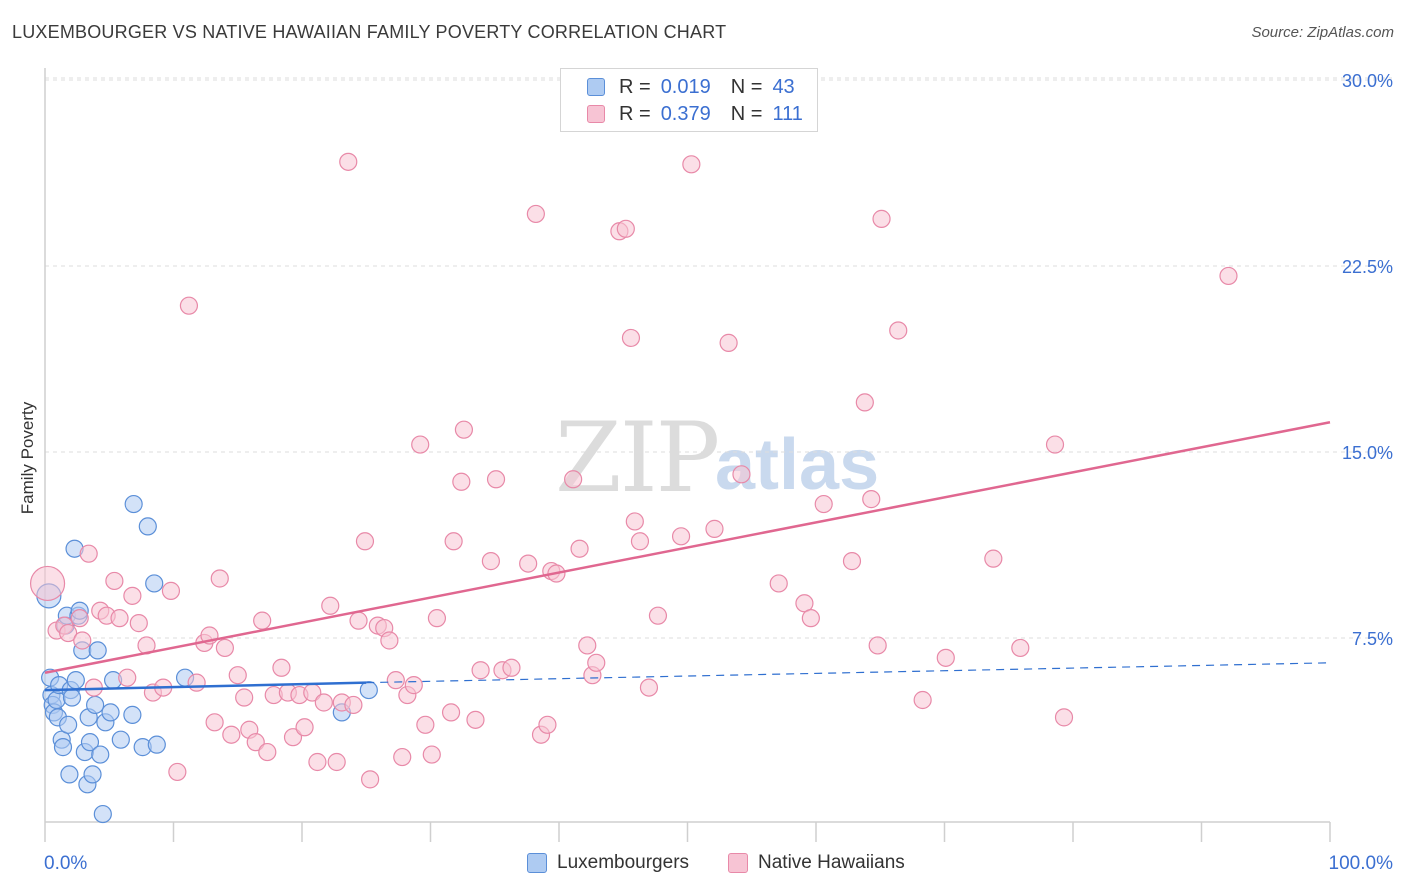  I want to click on bottom-legend-luxembourgers: Luxembourgers, so click(608, 863).